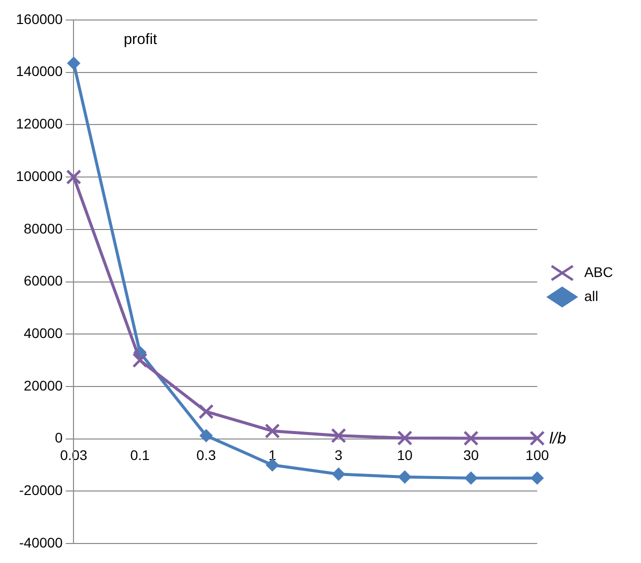 Image resolution: width=641 pixels, height=563 pixels. Describe the element at coordinates (39, 18) in the screenshot. I see `y-tick-label: 160000` at that location.